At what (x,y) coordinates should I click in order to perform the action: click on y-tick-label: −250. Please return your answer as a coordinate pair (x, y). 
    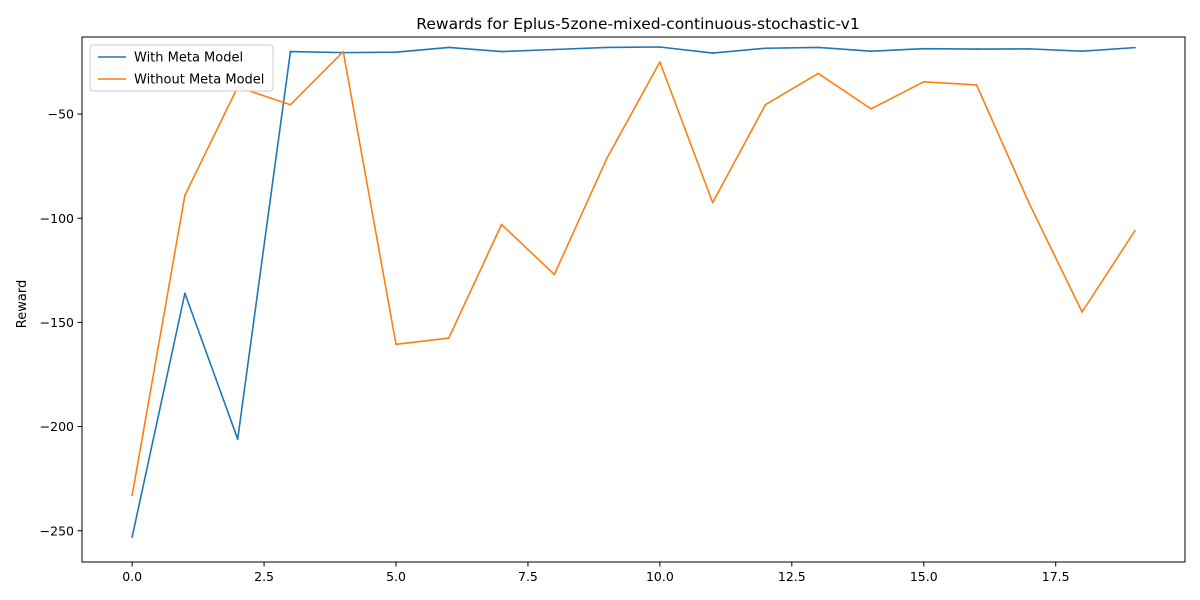
    Looking at the image, I should click on (57, 530).